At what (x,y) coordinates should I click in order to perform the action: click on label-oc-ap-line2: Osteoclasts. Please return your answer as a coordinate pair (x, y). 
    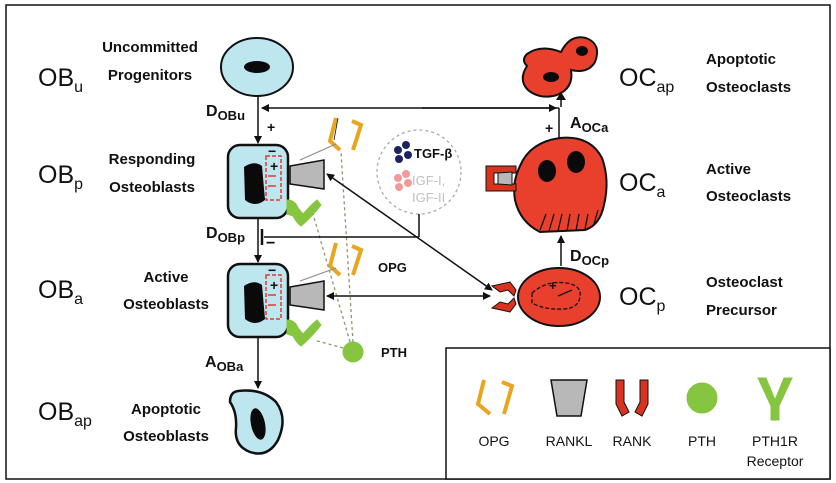
    Looking at the image, I should click on (748, 87).